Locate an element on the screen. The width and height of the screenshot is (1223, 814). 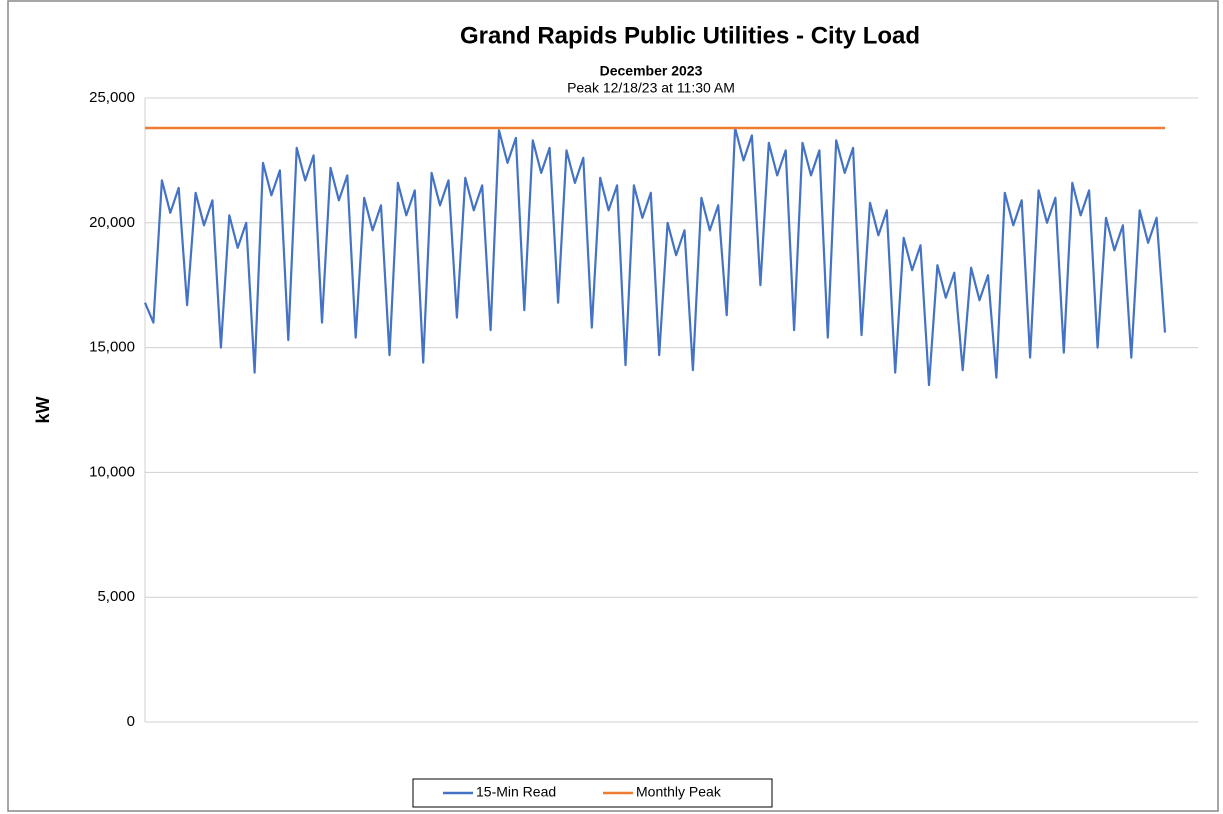
y-tick-label: 5,000 is located at coordinates (116, 596).